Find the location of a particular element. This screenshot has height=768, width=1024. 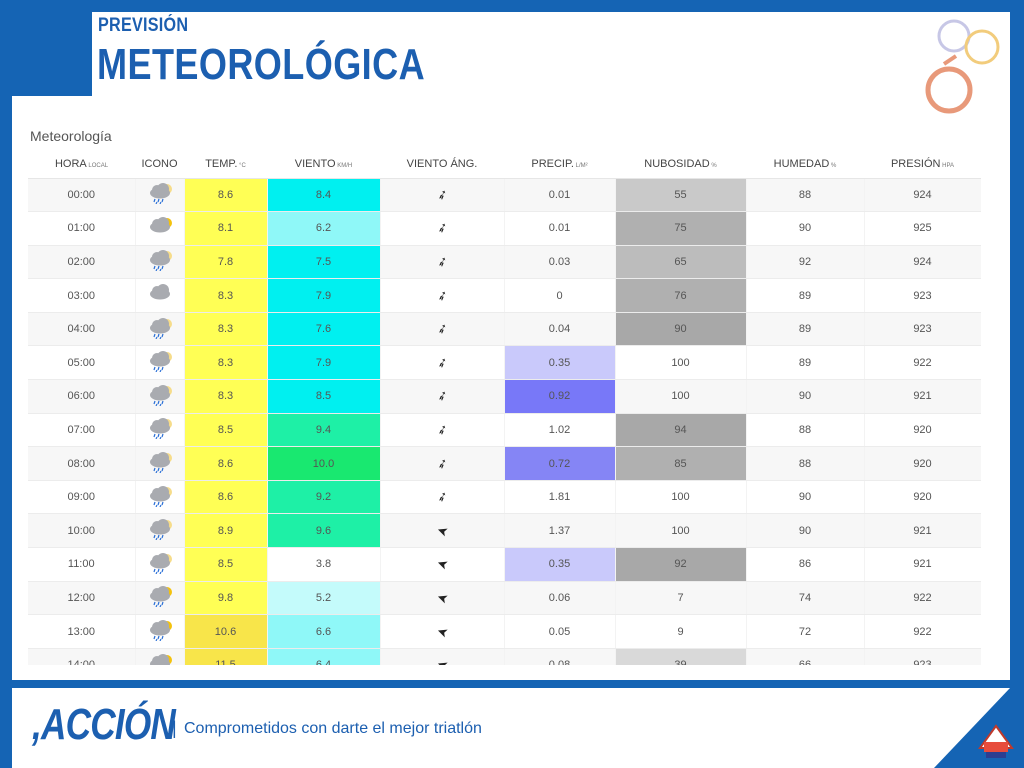

sun-rain-icon is located at coordinates (160, 598).